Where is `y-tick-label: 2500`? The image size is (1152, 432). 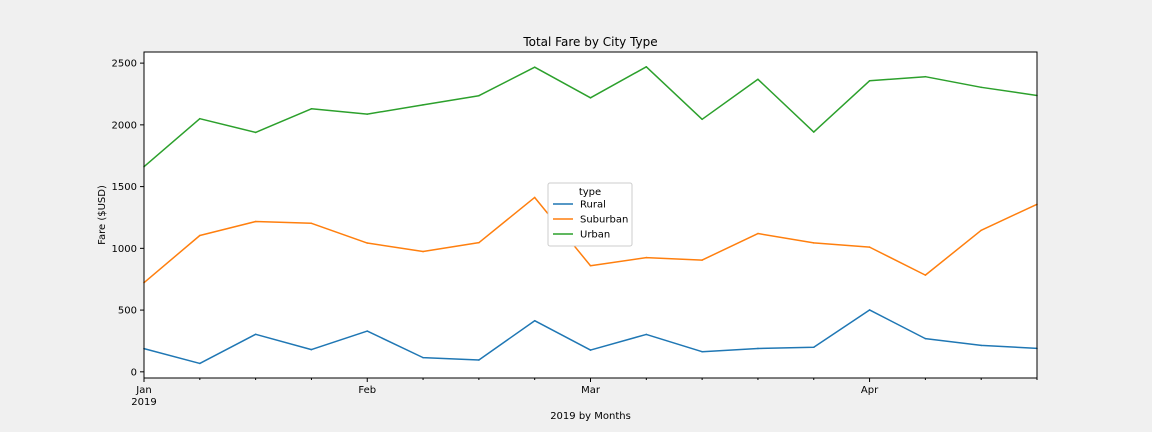 y-tick-label: 2500 is located at coordinates (124, 64).